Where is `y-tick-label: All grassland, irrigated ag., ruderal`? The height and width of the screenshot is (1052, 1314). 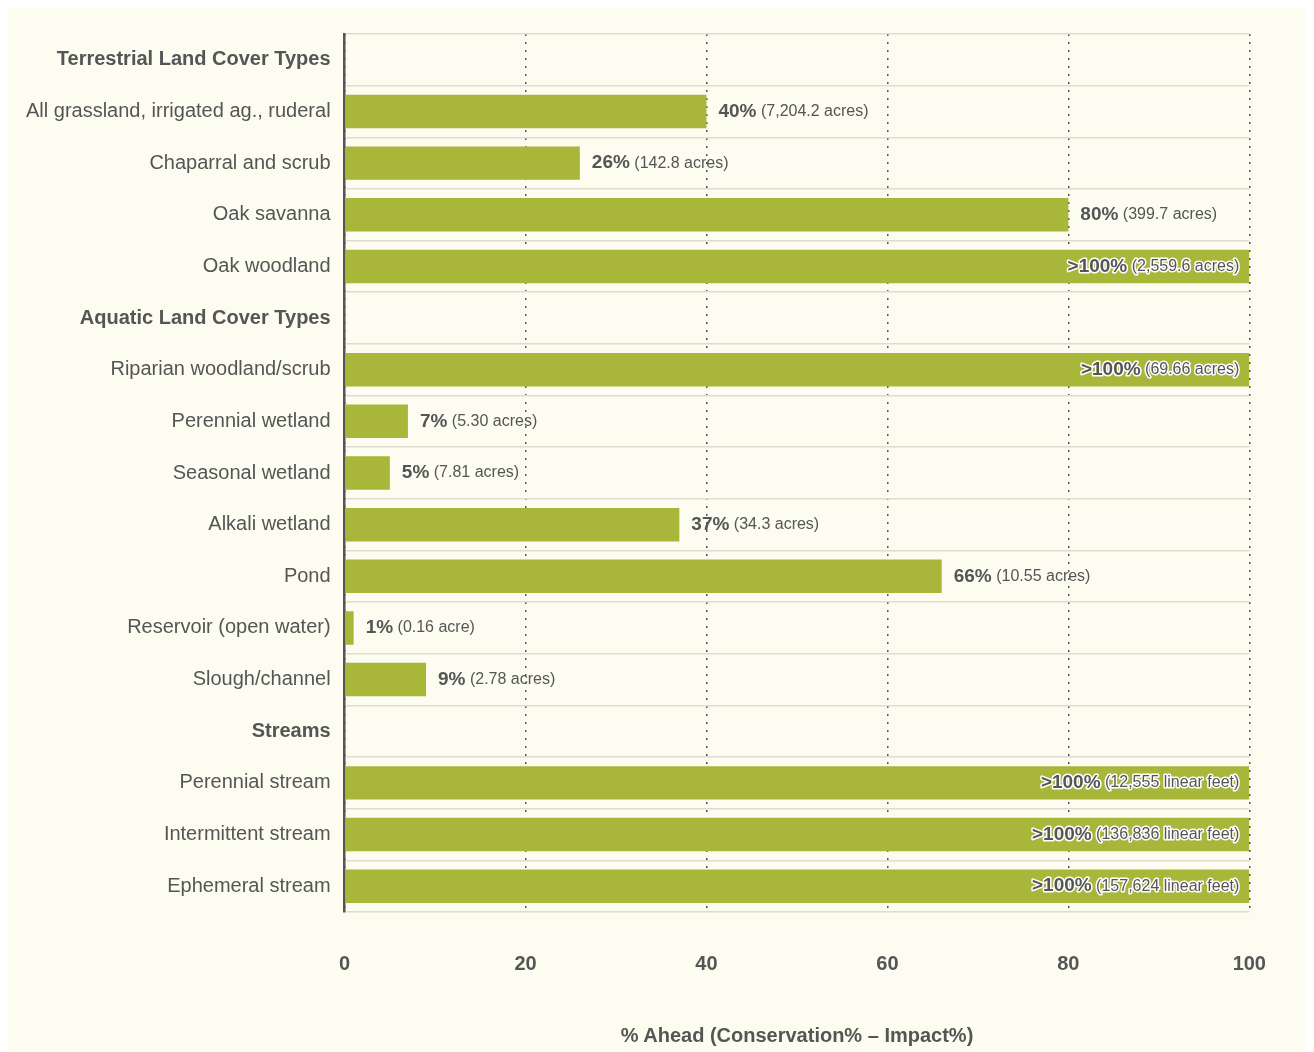
y-tick-label: All grassland, irrigated ag., ruderal is located at coordinates (178, 109).